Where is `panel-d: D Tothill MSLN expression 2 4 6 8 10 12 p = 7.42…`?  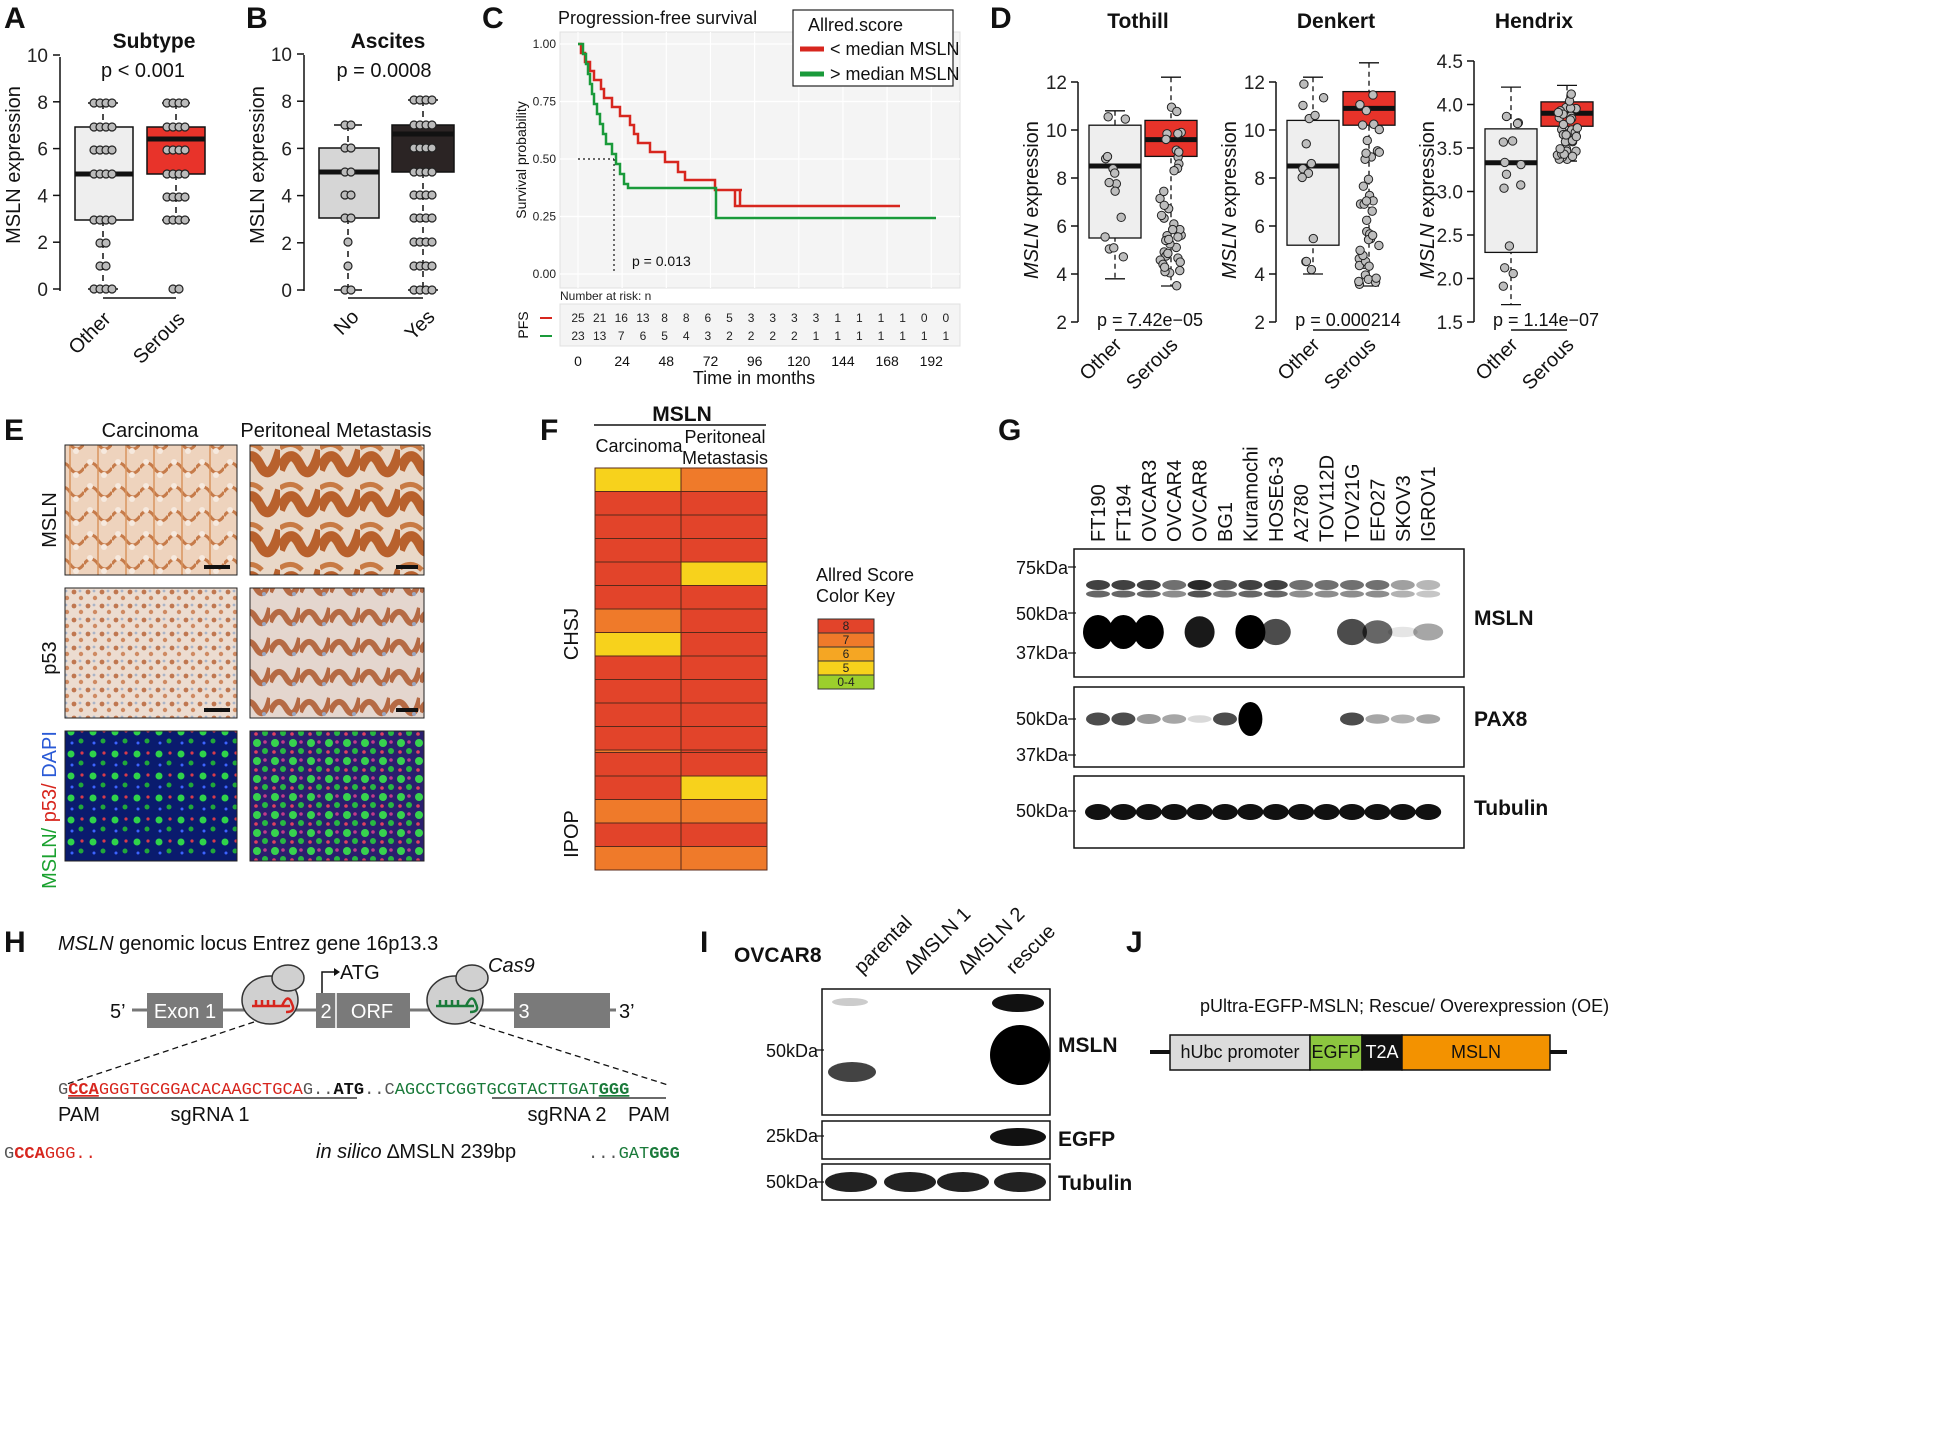 panel-d: D Tothill MSLN expression 2 4 6 8 10 12 p = 7.42… is located at coordinates (1294, 198).